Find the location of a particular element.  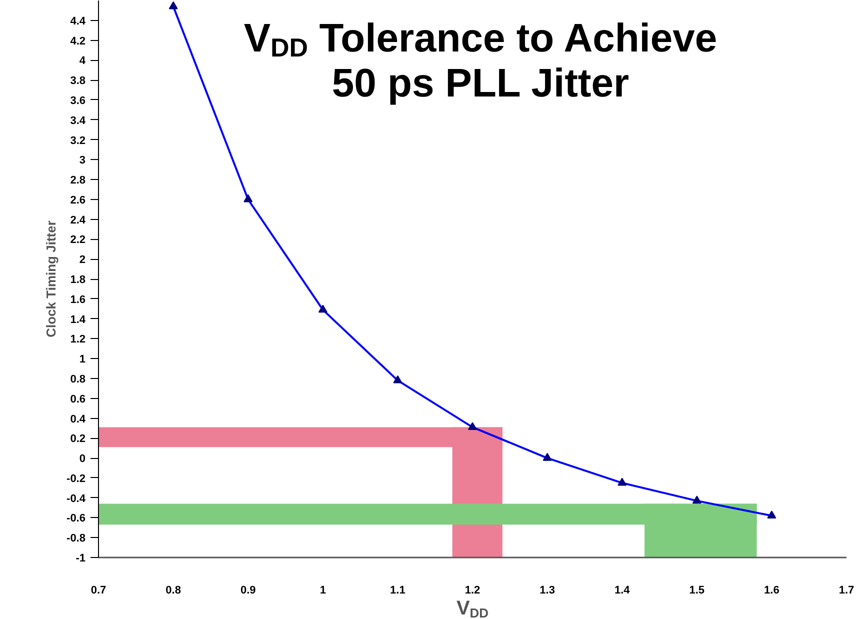

y-tick-label: 2.8 is located at coordinates (78, 180).